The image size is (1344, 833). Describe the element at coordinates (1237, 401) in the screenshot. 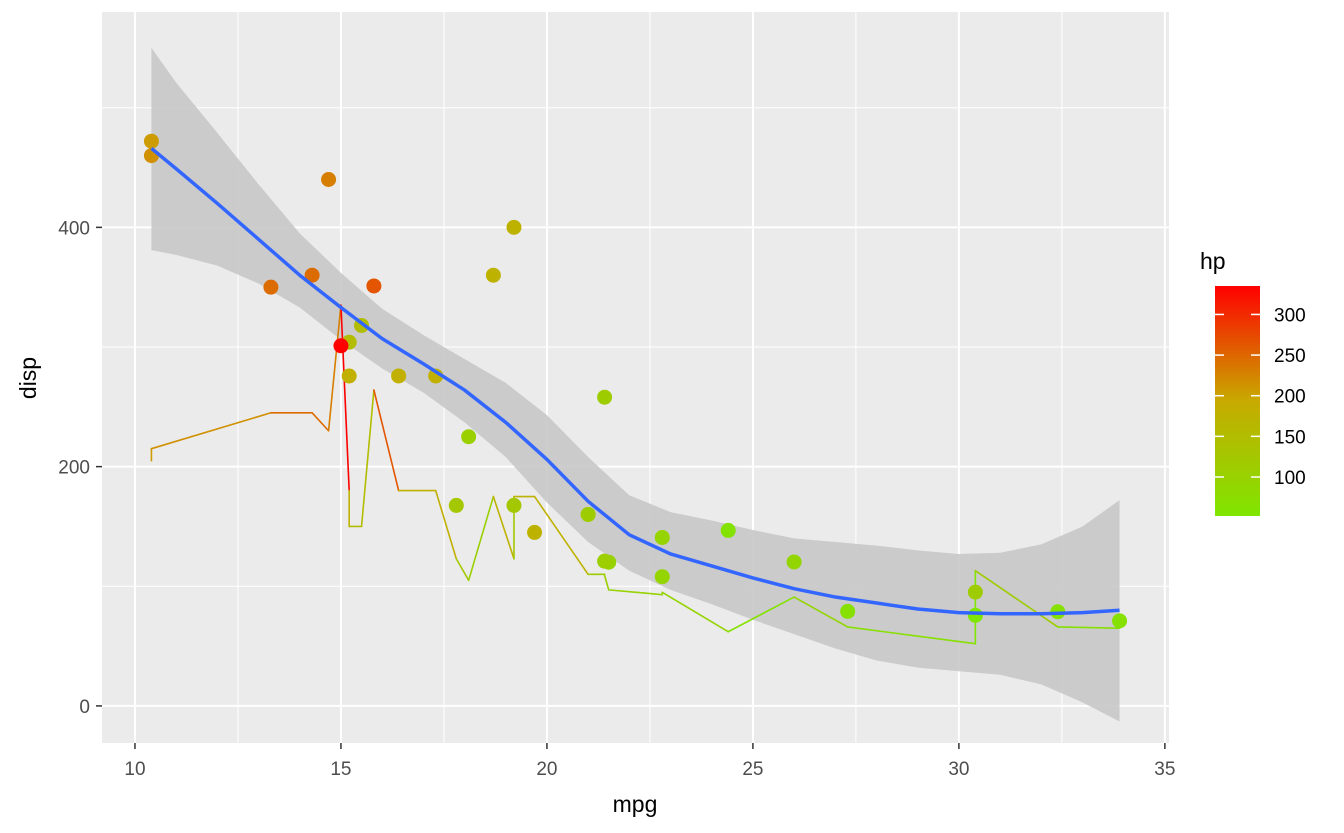

I see `legend-colorbar` at that location.